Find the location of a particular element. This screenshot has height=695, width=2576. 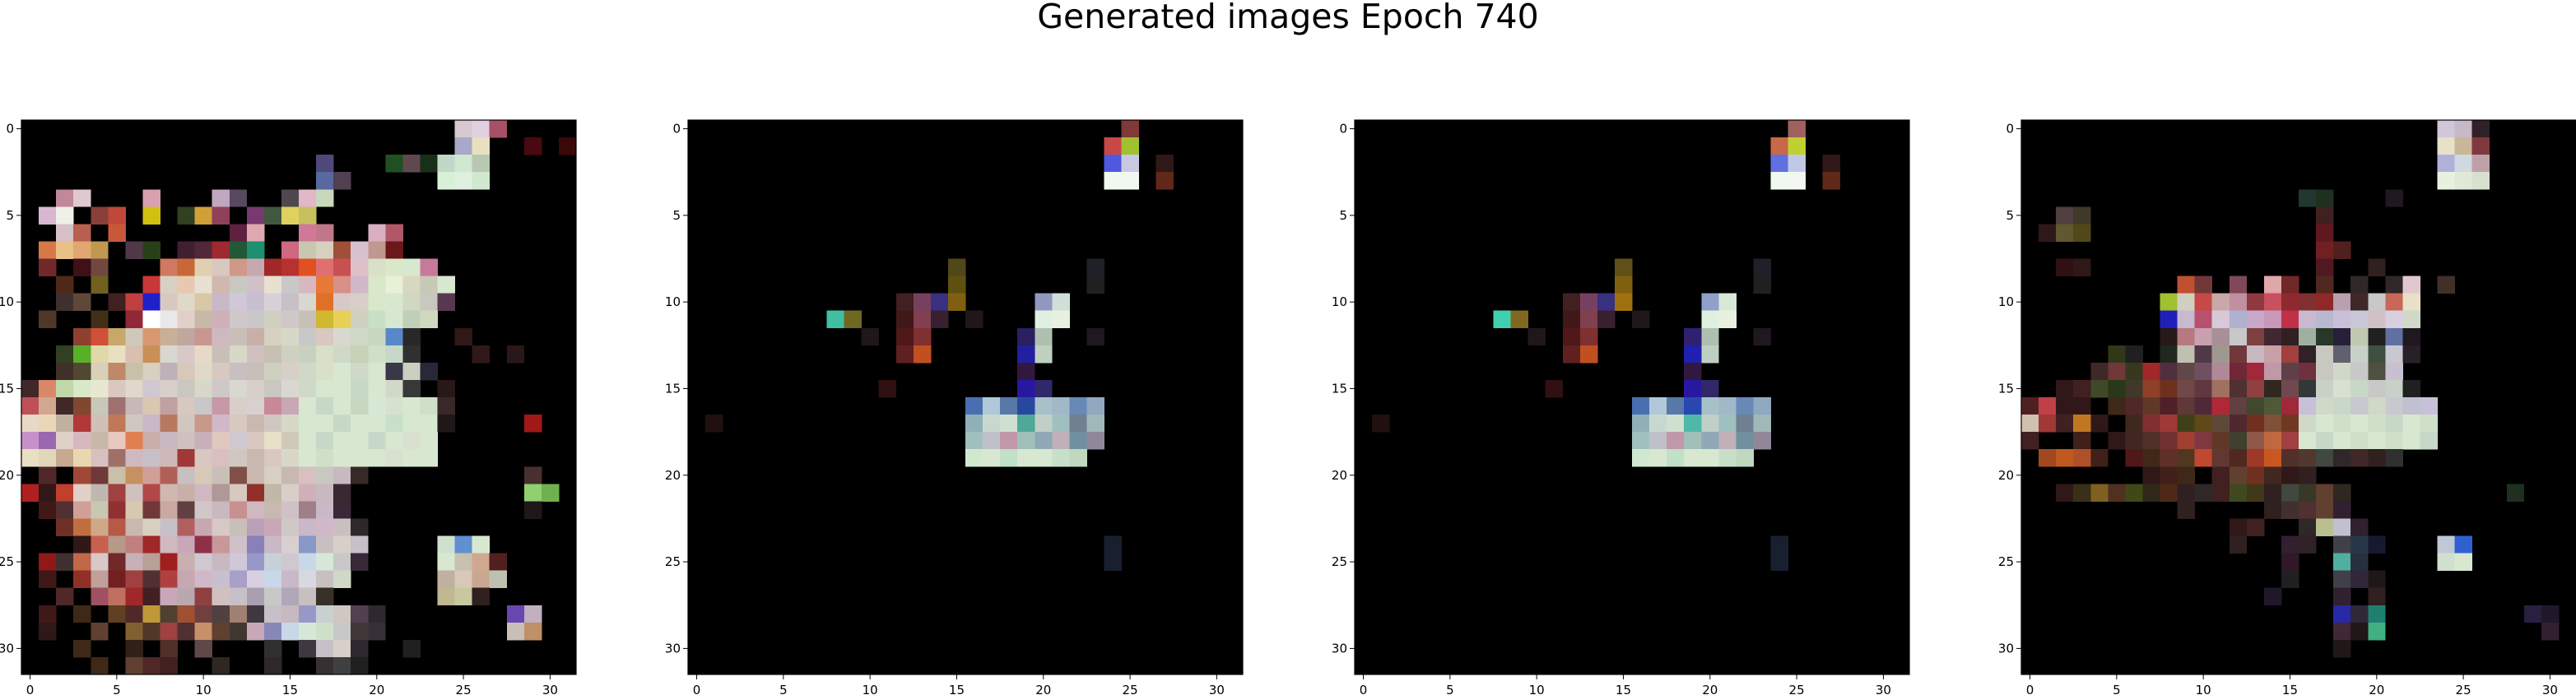

x-tick-label: 20 is located at coordinates (376, 689).